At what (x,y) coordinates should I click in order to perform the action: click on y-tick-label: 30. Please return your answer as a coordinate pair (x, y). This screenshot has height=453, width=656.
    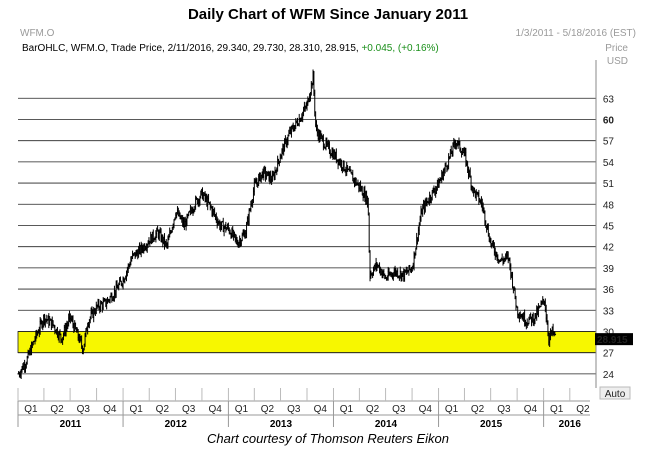
    Looking at the image, I should click on (609, 332).